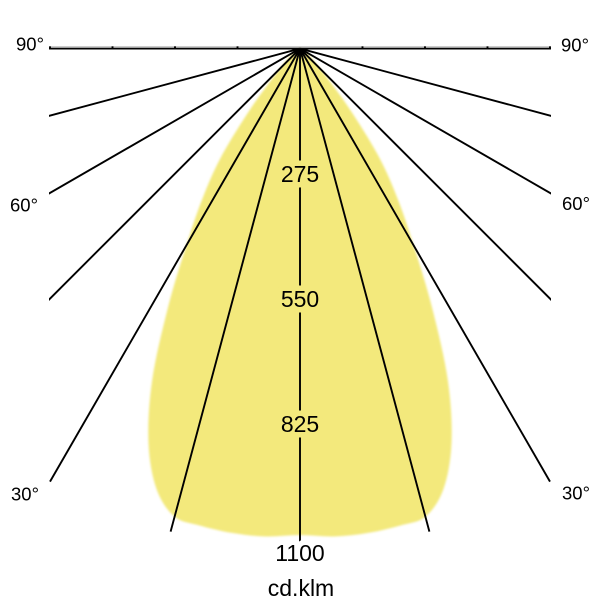 The height and width of the screenshot is (605, 600). I want to click on radial-tick-halo: 550, so click(300, 299).